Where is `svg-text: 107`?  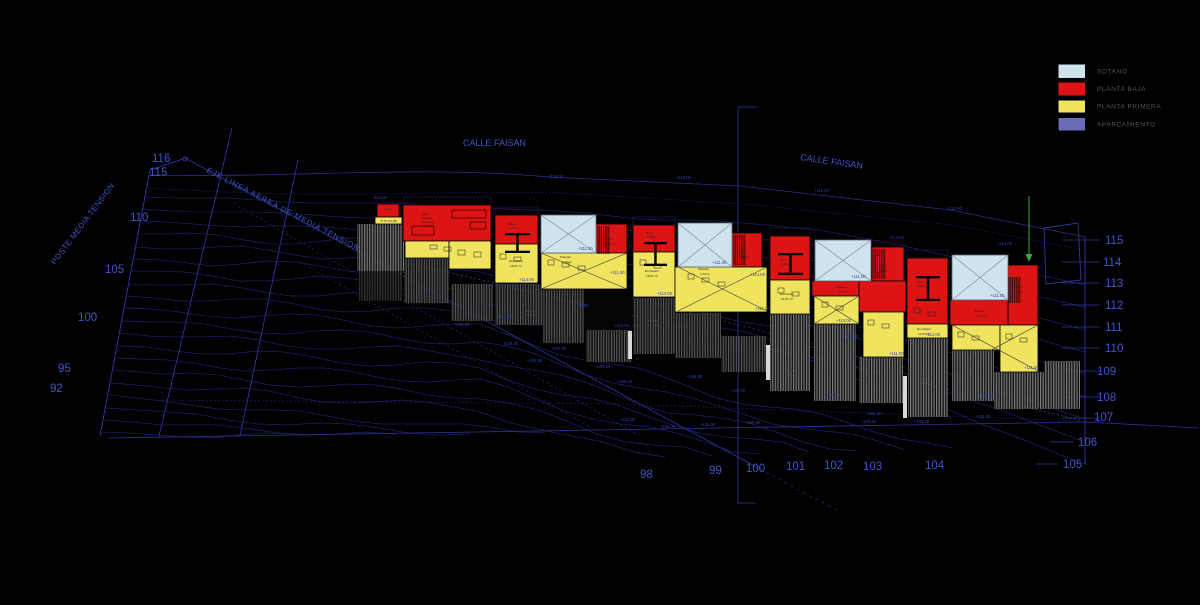 svg-text: 107 is located at coordinates (1103, 418).